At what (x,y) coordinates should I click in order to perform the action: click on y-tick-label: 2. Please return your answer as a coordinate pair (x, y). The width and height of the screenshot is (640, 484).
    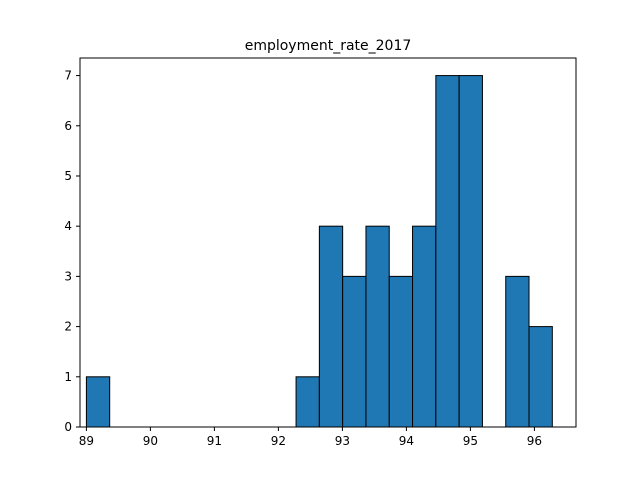
    Looking at the image, I should click on (68, 327).